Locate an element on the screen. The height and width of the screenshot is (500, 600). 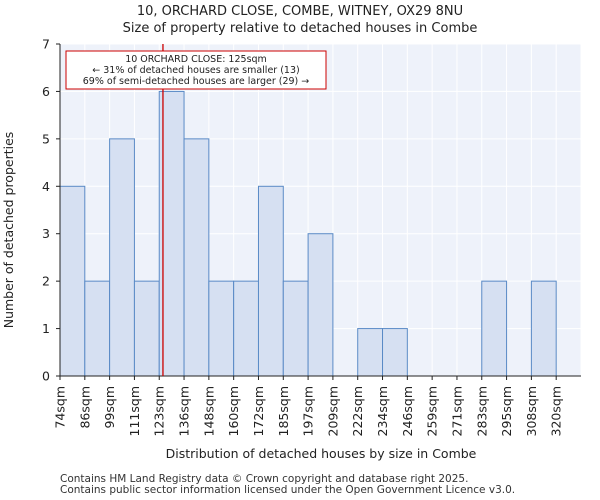
bar-234sqm is located at coordinates (395, 352).